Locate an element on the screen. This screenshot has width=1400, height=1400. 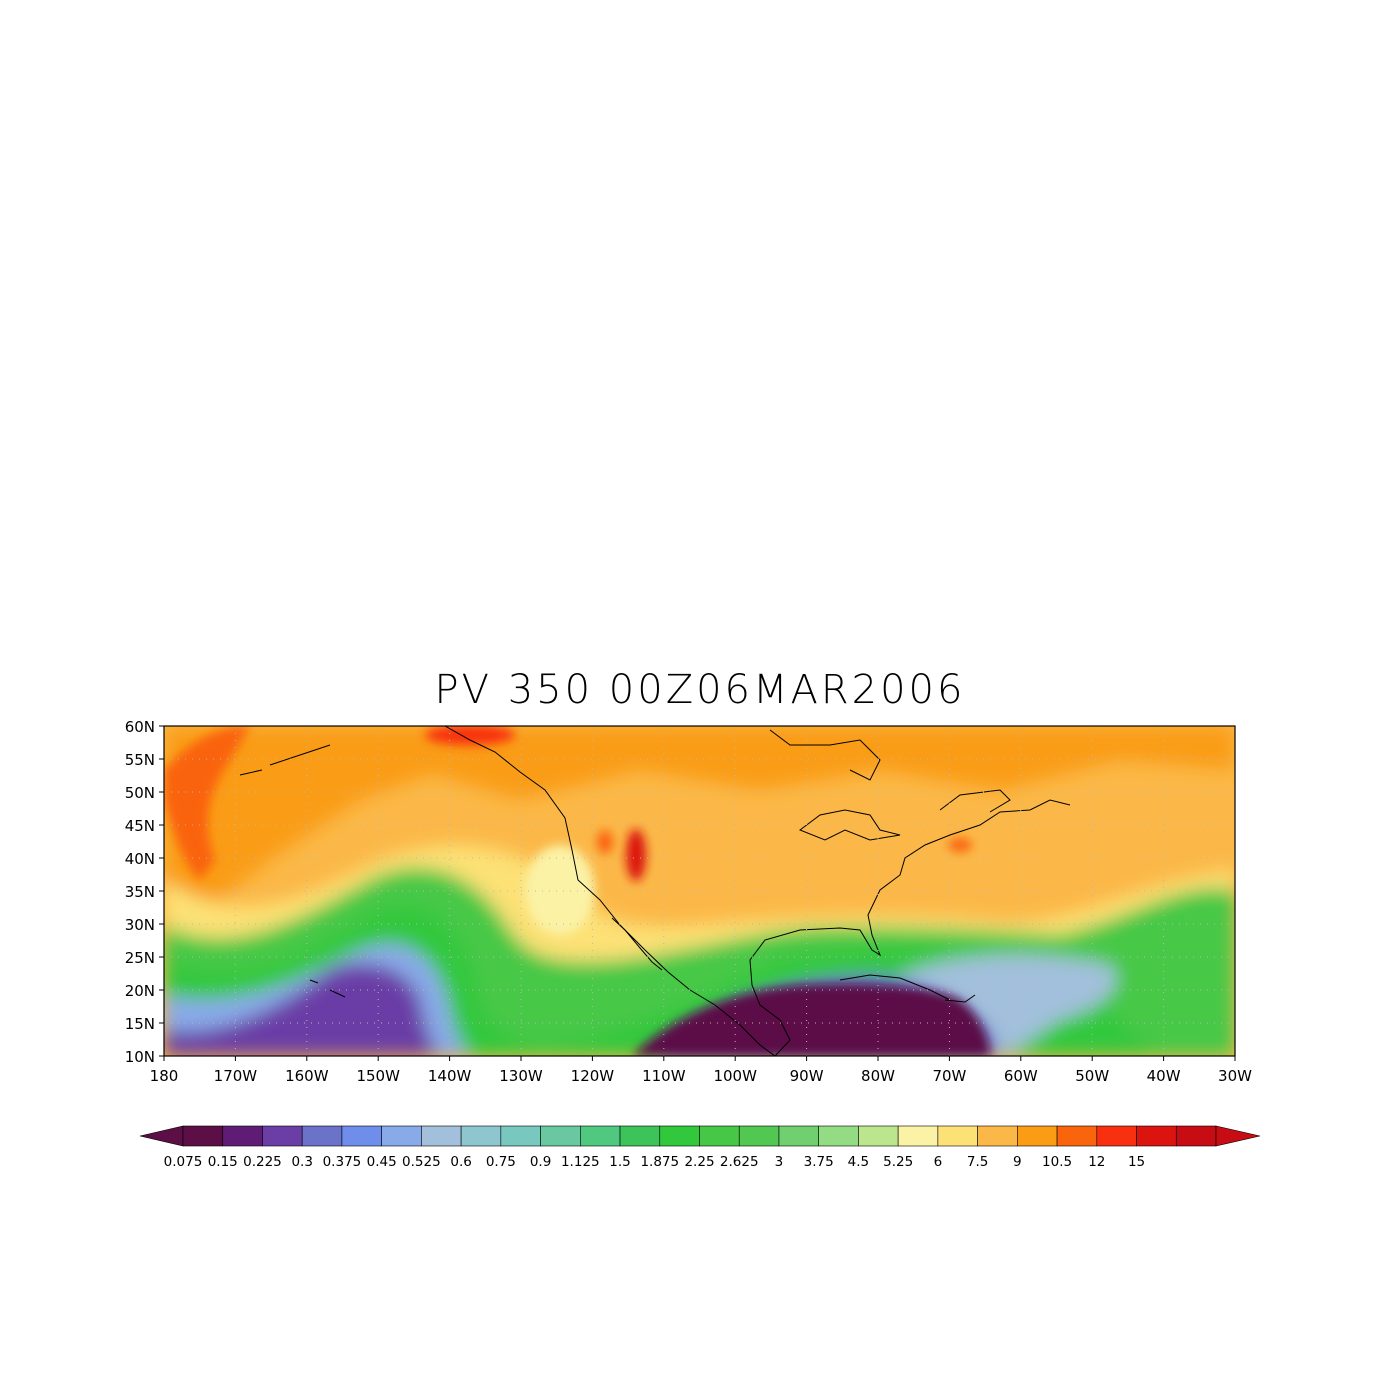
map-title: PV 350 00Z06MAR2006 is located at coordinates (700, 690).